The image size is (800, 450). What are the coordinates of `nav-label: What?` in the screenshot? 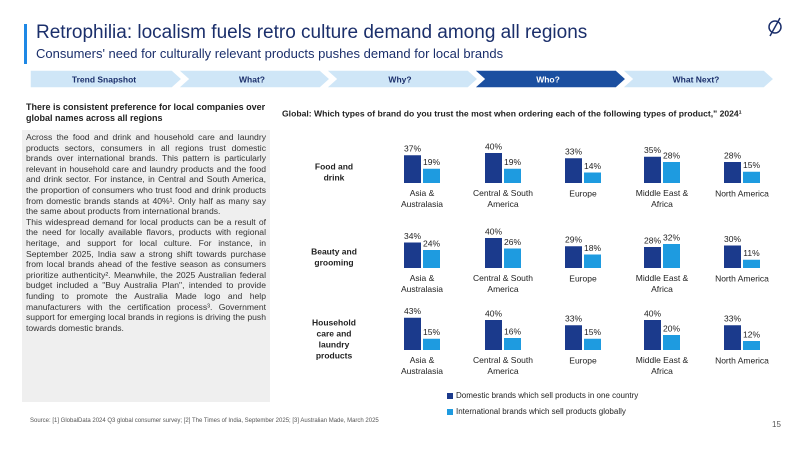 It's located at (252, 79).